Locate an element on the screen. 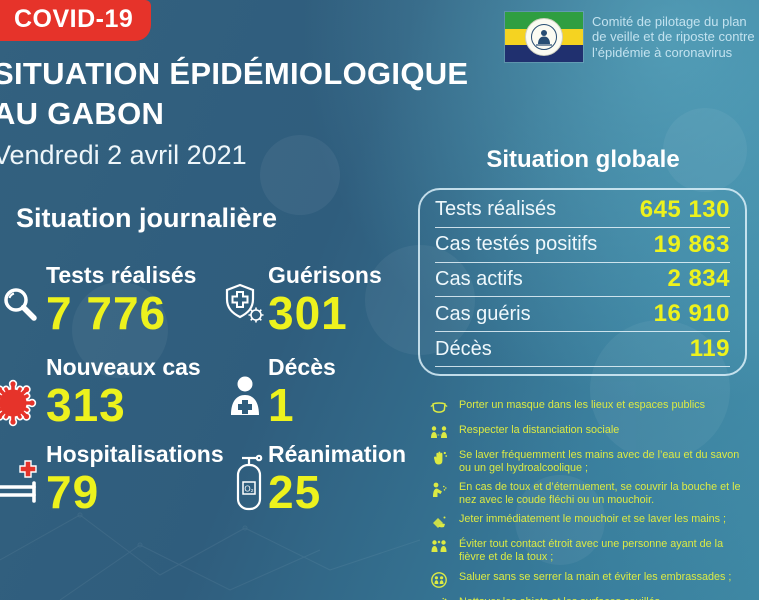  stat-guerisons: Guérisons 301 is located at coordinates (329, 299).